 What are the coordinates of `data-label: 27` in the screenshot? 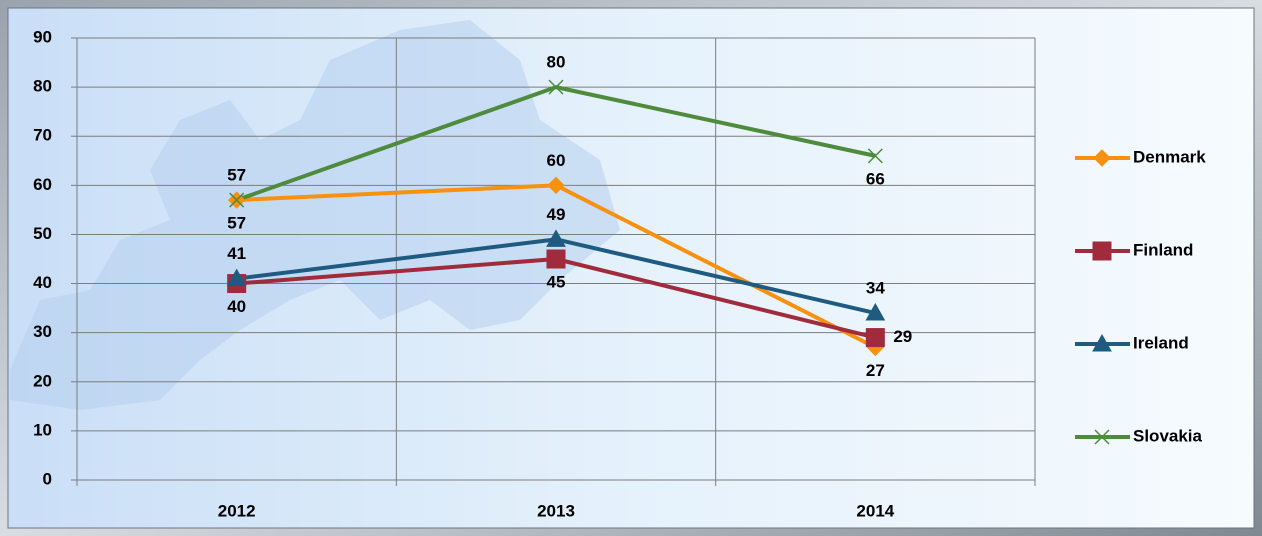 It's located at (875, 370).